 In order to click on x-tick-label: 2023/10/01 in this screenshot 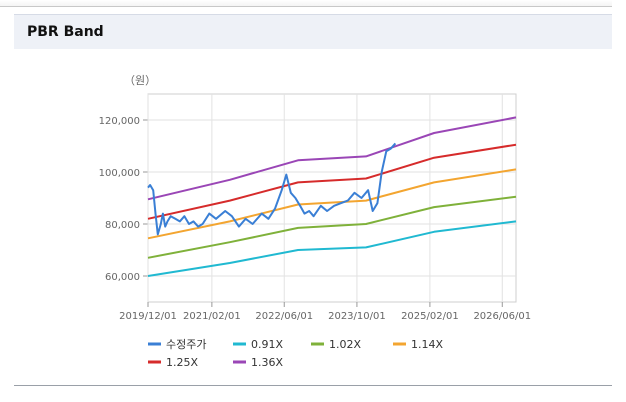, I will do `click(357, 316)`.